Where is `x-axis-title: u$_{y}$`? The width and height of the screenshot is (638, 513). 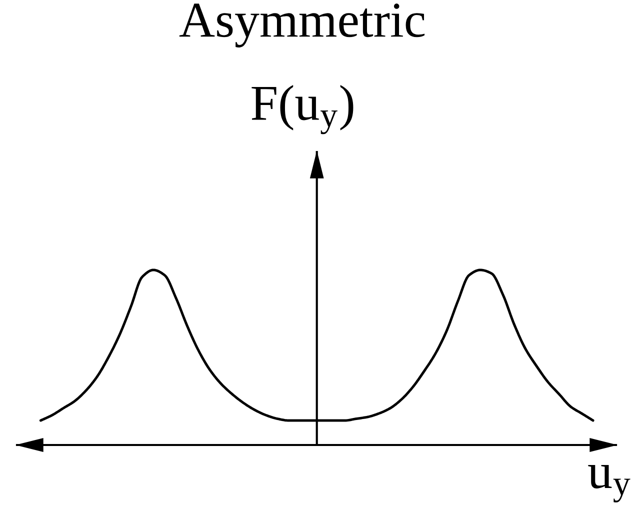 x-axis-title: u$_{y}$ is located at coordinates (609, 483).